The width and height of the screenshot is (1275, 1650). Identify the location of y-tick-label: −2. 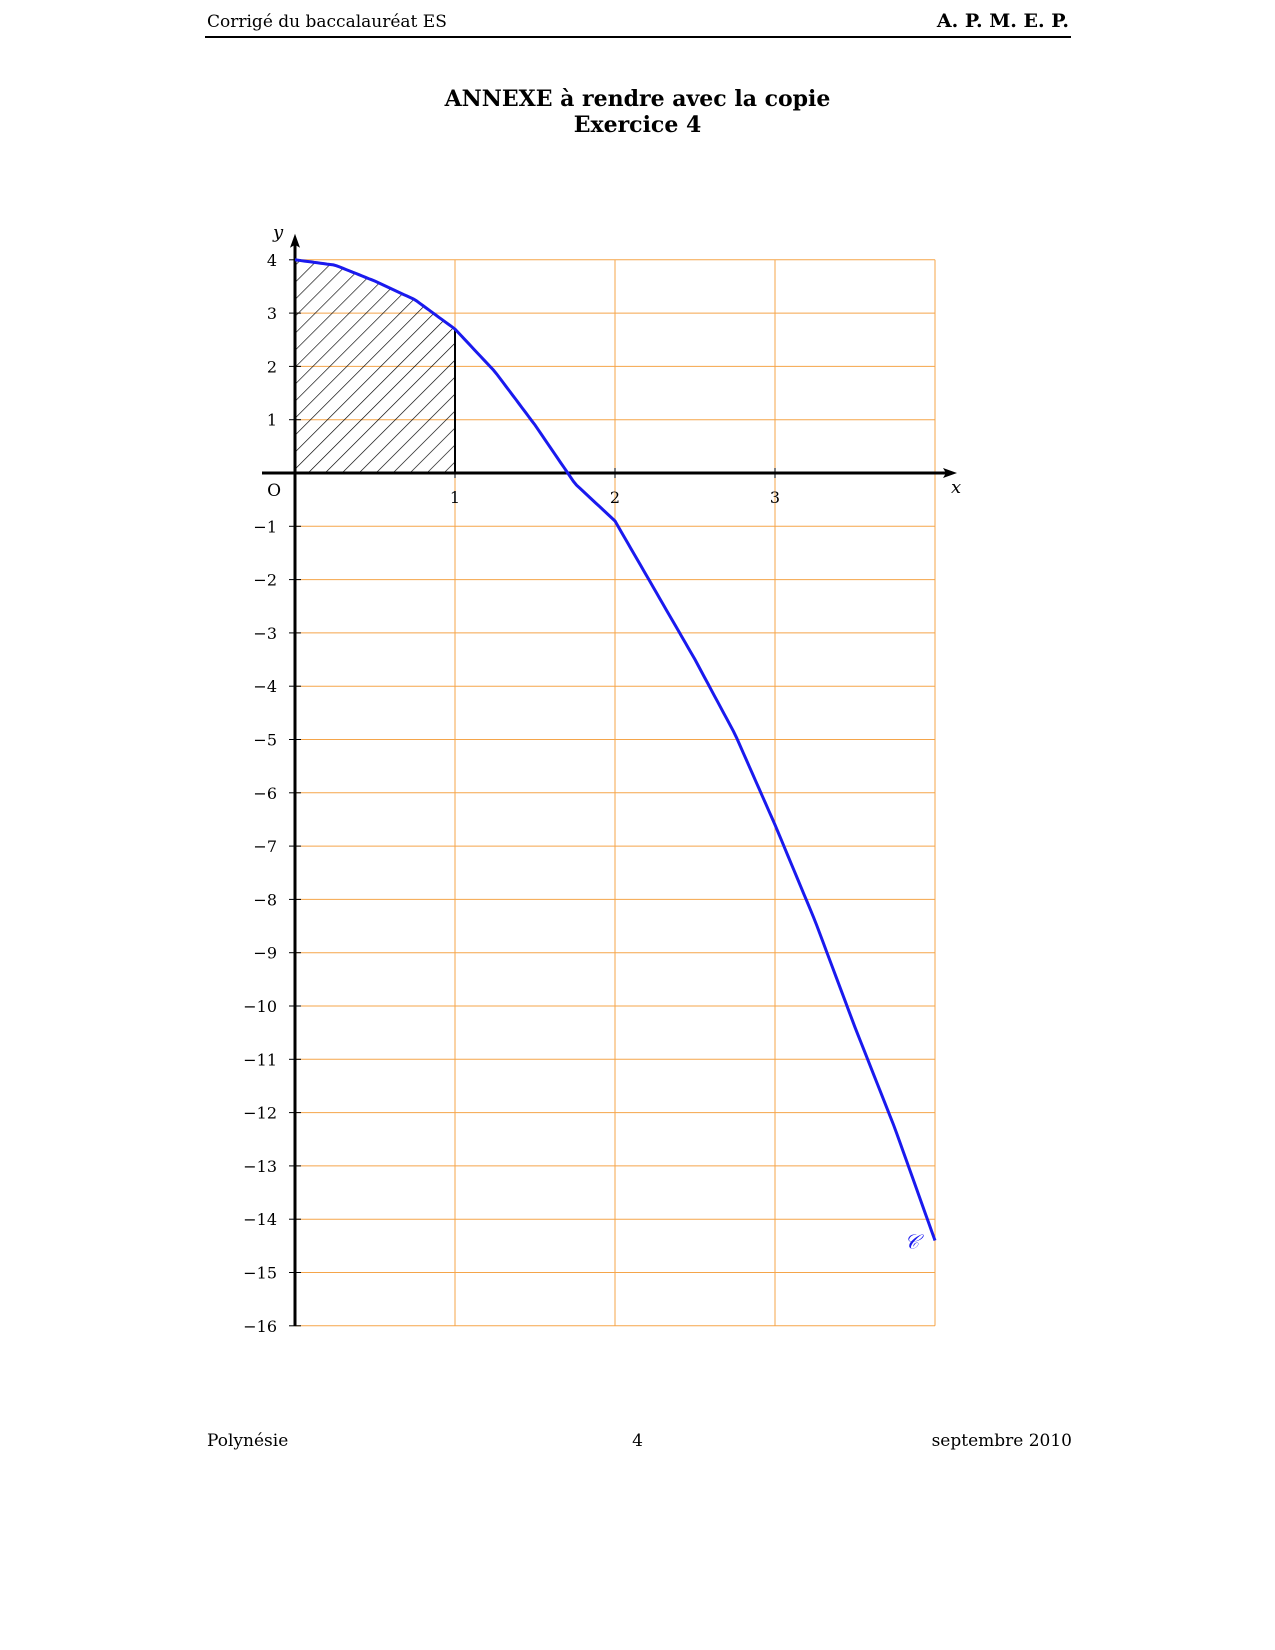
(265, 580).